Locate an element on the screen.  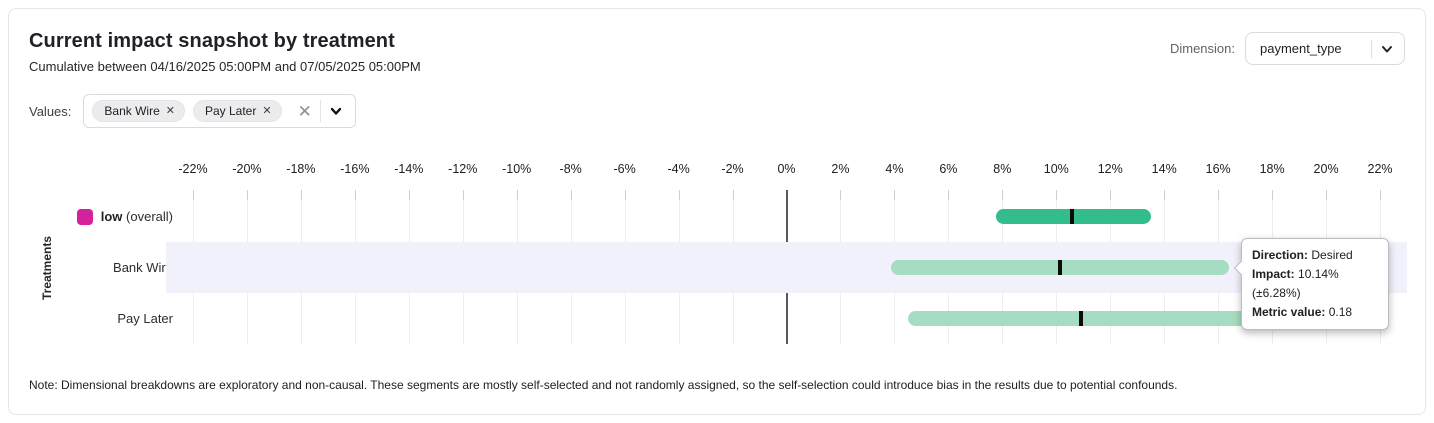
x-tick-label: 12% is located at coordinates (1110, 169).